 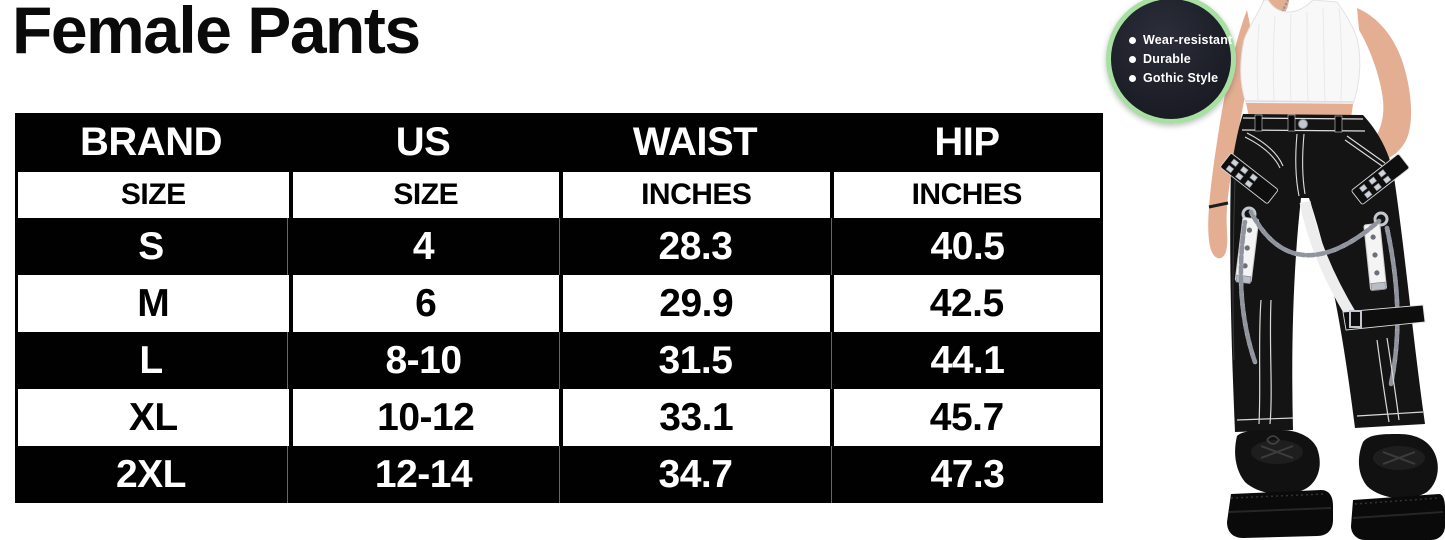 What do you see at coordinates (695, 360) in the screenshot?
I see `size-cell: 31.5` at bounding box center [695, 360].